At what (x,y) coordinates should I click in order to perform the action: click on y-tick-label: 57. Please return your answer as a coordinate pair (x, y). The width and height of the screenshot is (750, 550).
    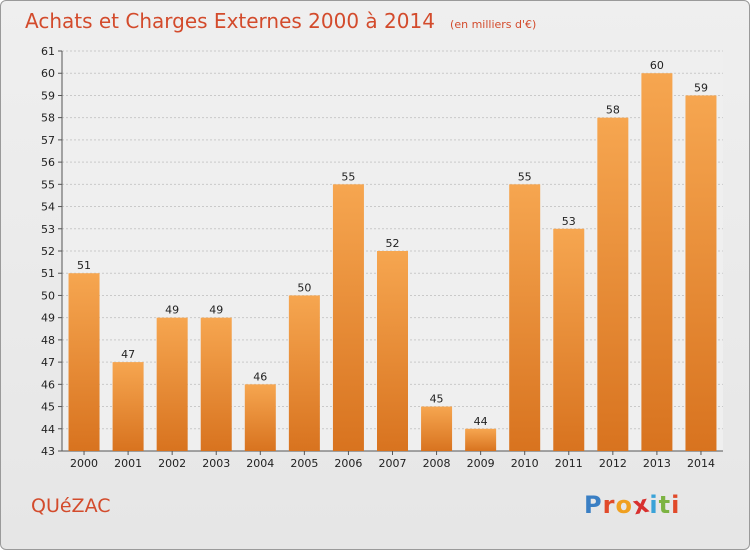
    Looking at the image, I should click on (48, 140).